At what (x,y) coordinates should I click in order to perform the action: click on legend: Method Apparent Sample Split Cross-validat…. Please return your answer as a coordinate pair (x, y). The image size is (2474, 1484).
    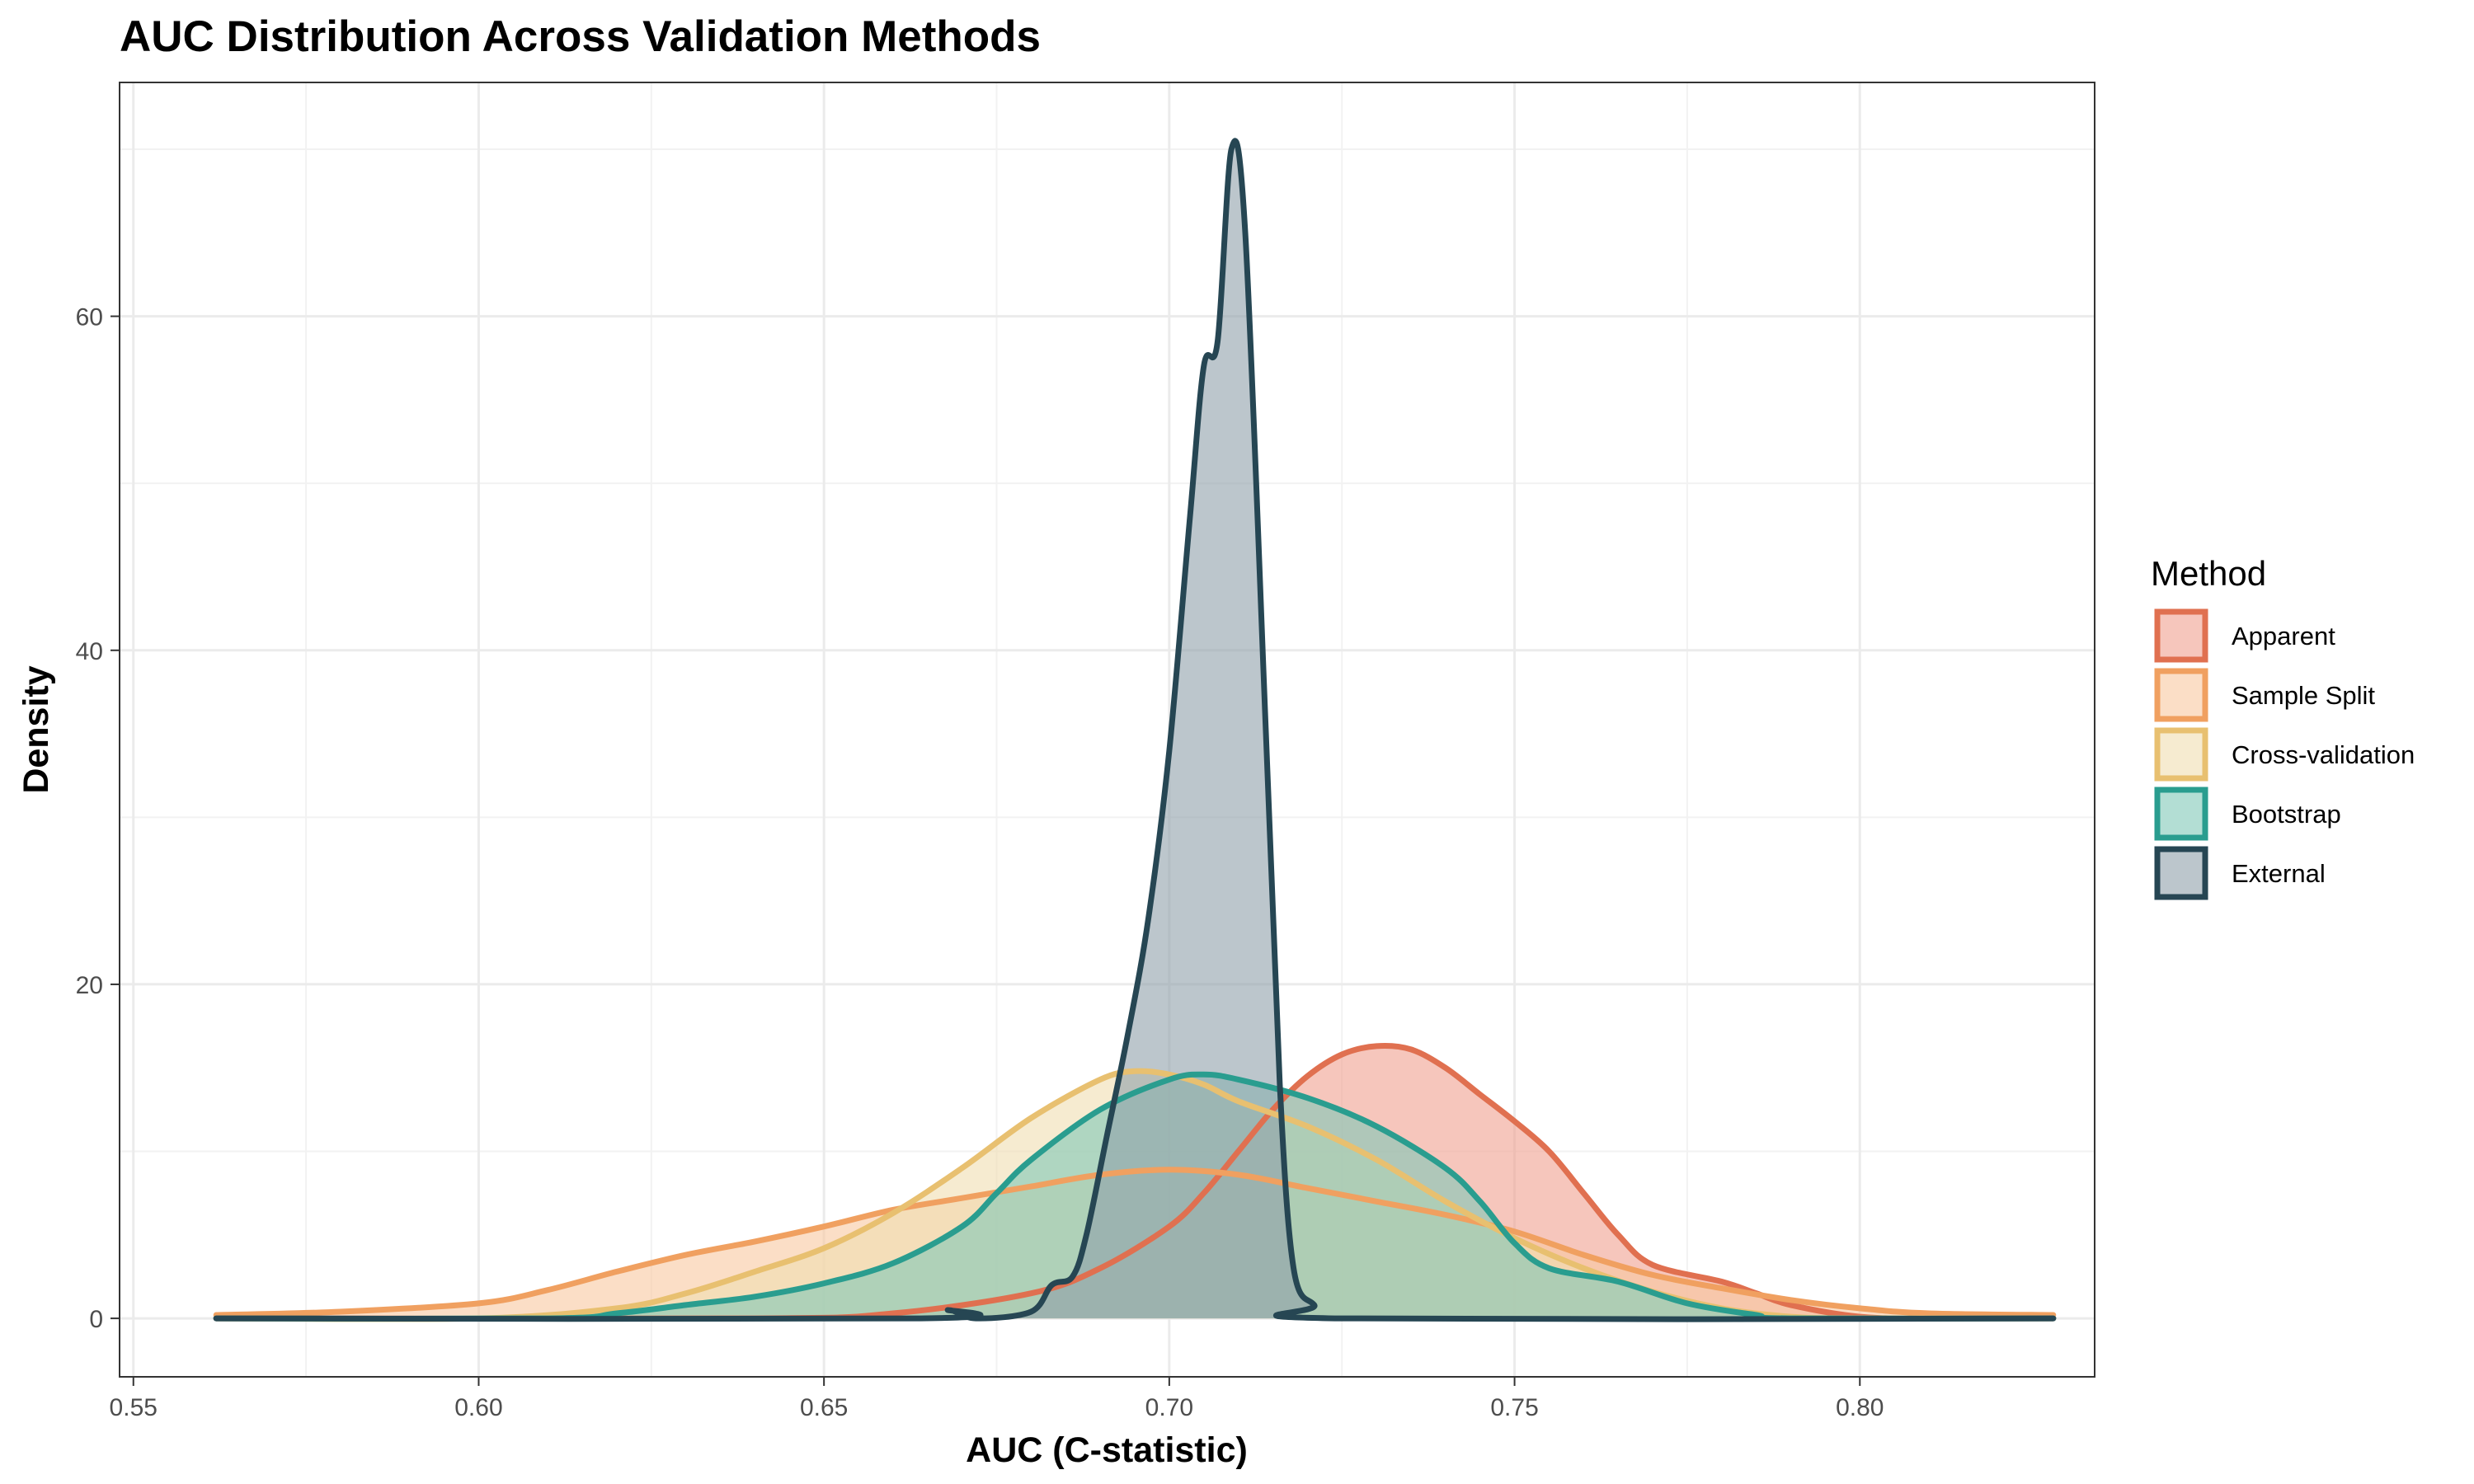
    Looking at the image, I should click on (2283, 727).